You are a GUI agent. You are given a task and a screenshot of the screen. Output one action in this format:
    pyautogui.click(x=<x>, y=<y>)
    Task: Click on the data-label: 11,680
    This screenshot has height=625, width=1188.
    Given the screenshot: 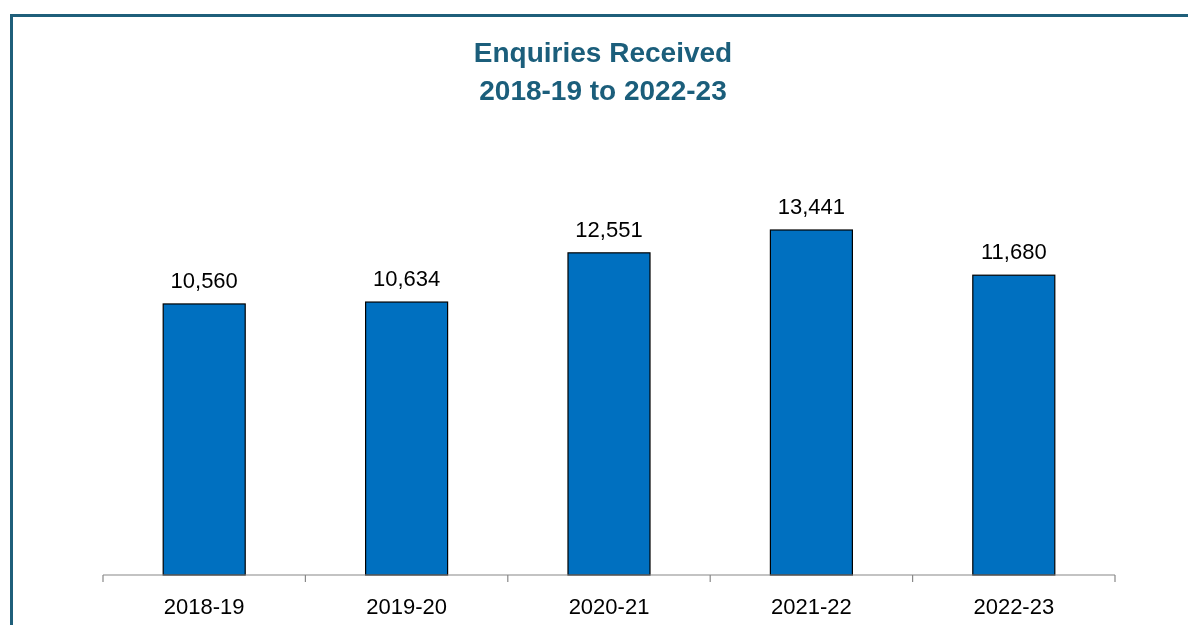 What is the action you would take?
    pyautogui.click(x=1013, y=252)
    